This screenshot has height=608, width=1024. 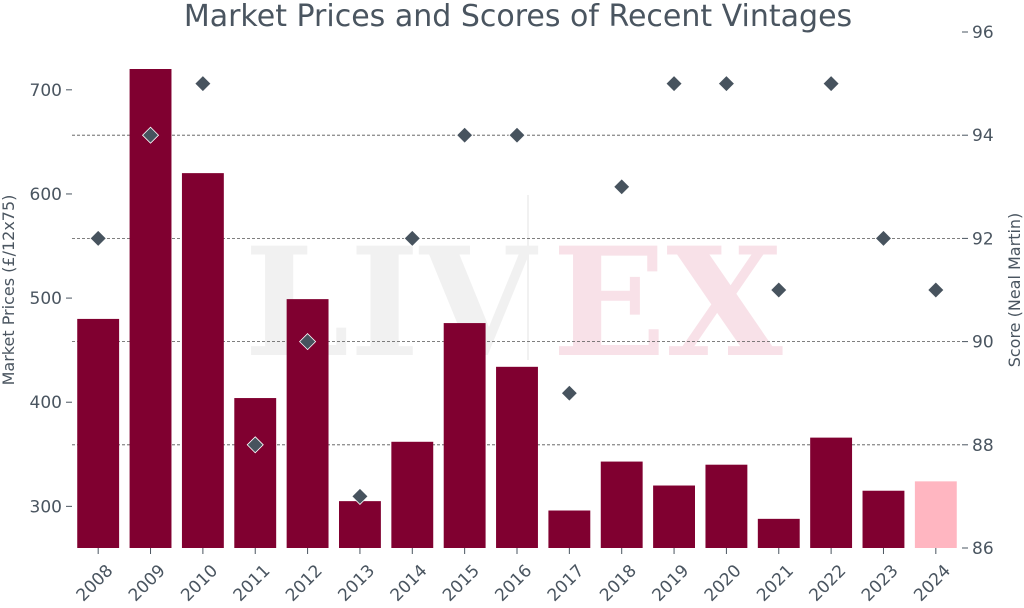 I want to click on y2-tick-label: 90, so click(x=983, y=343).